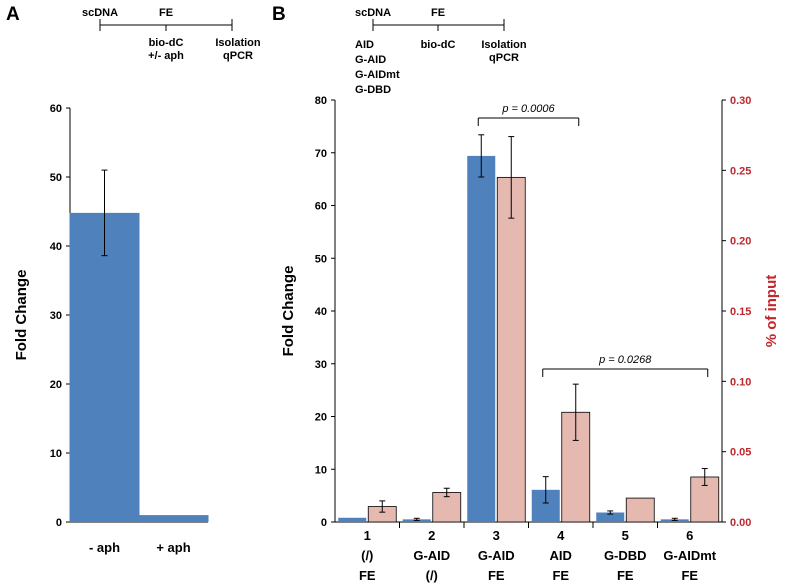 The image size is (786, 588). What do you see at coordinates (740, 523) in the screenshot?
I see `y2-tick-label: 0.00` at bounding box center [740, 523].